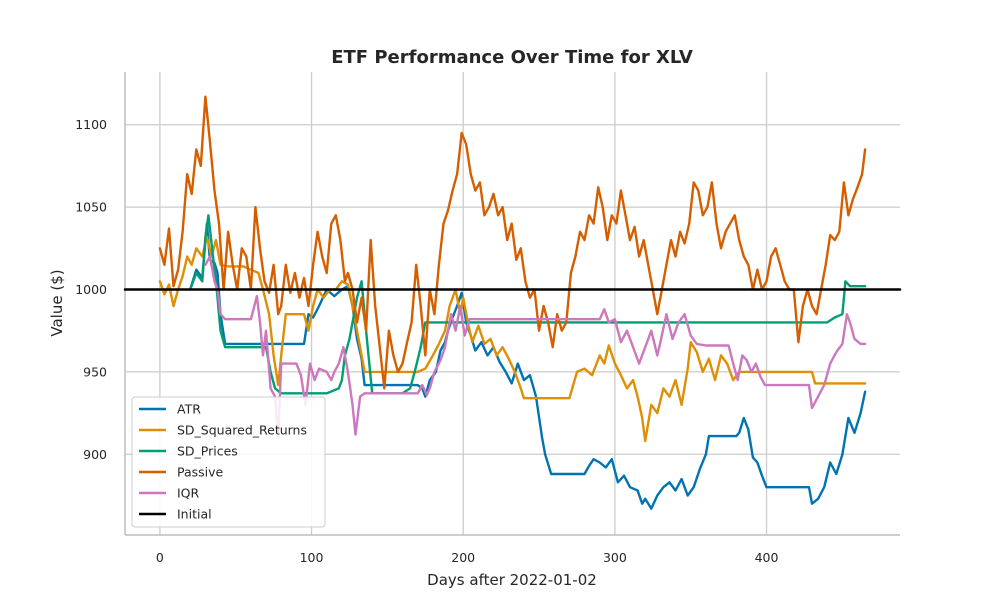 This screenshot has height=600, width=1000. I want to click on x-axis-label: Days after 2022-01-02, so click(512, 580).